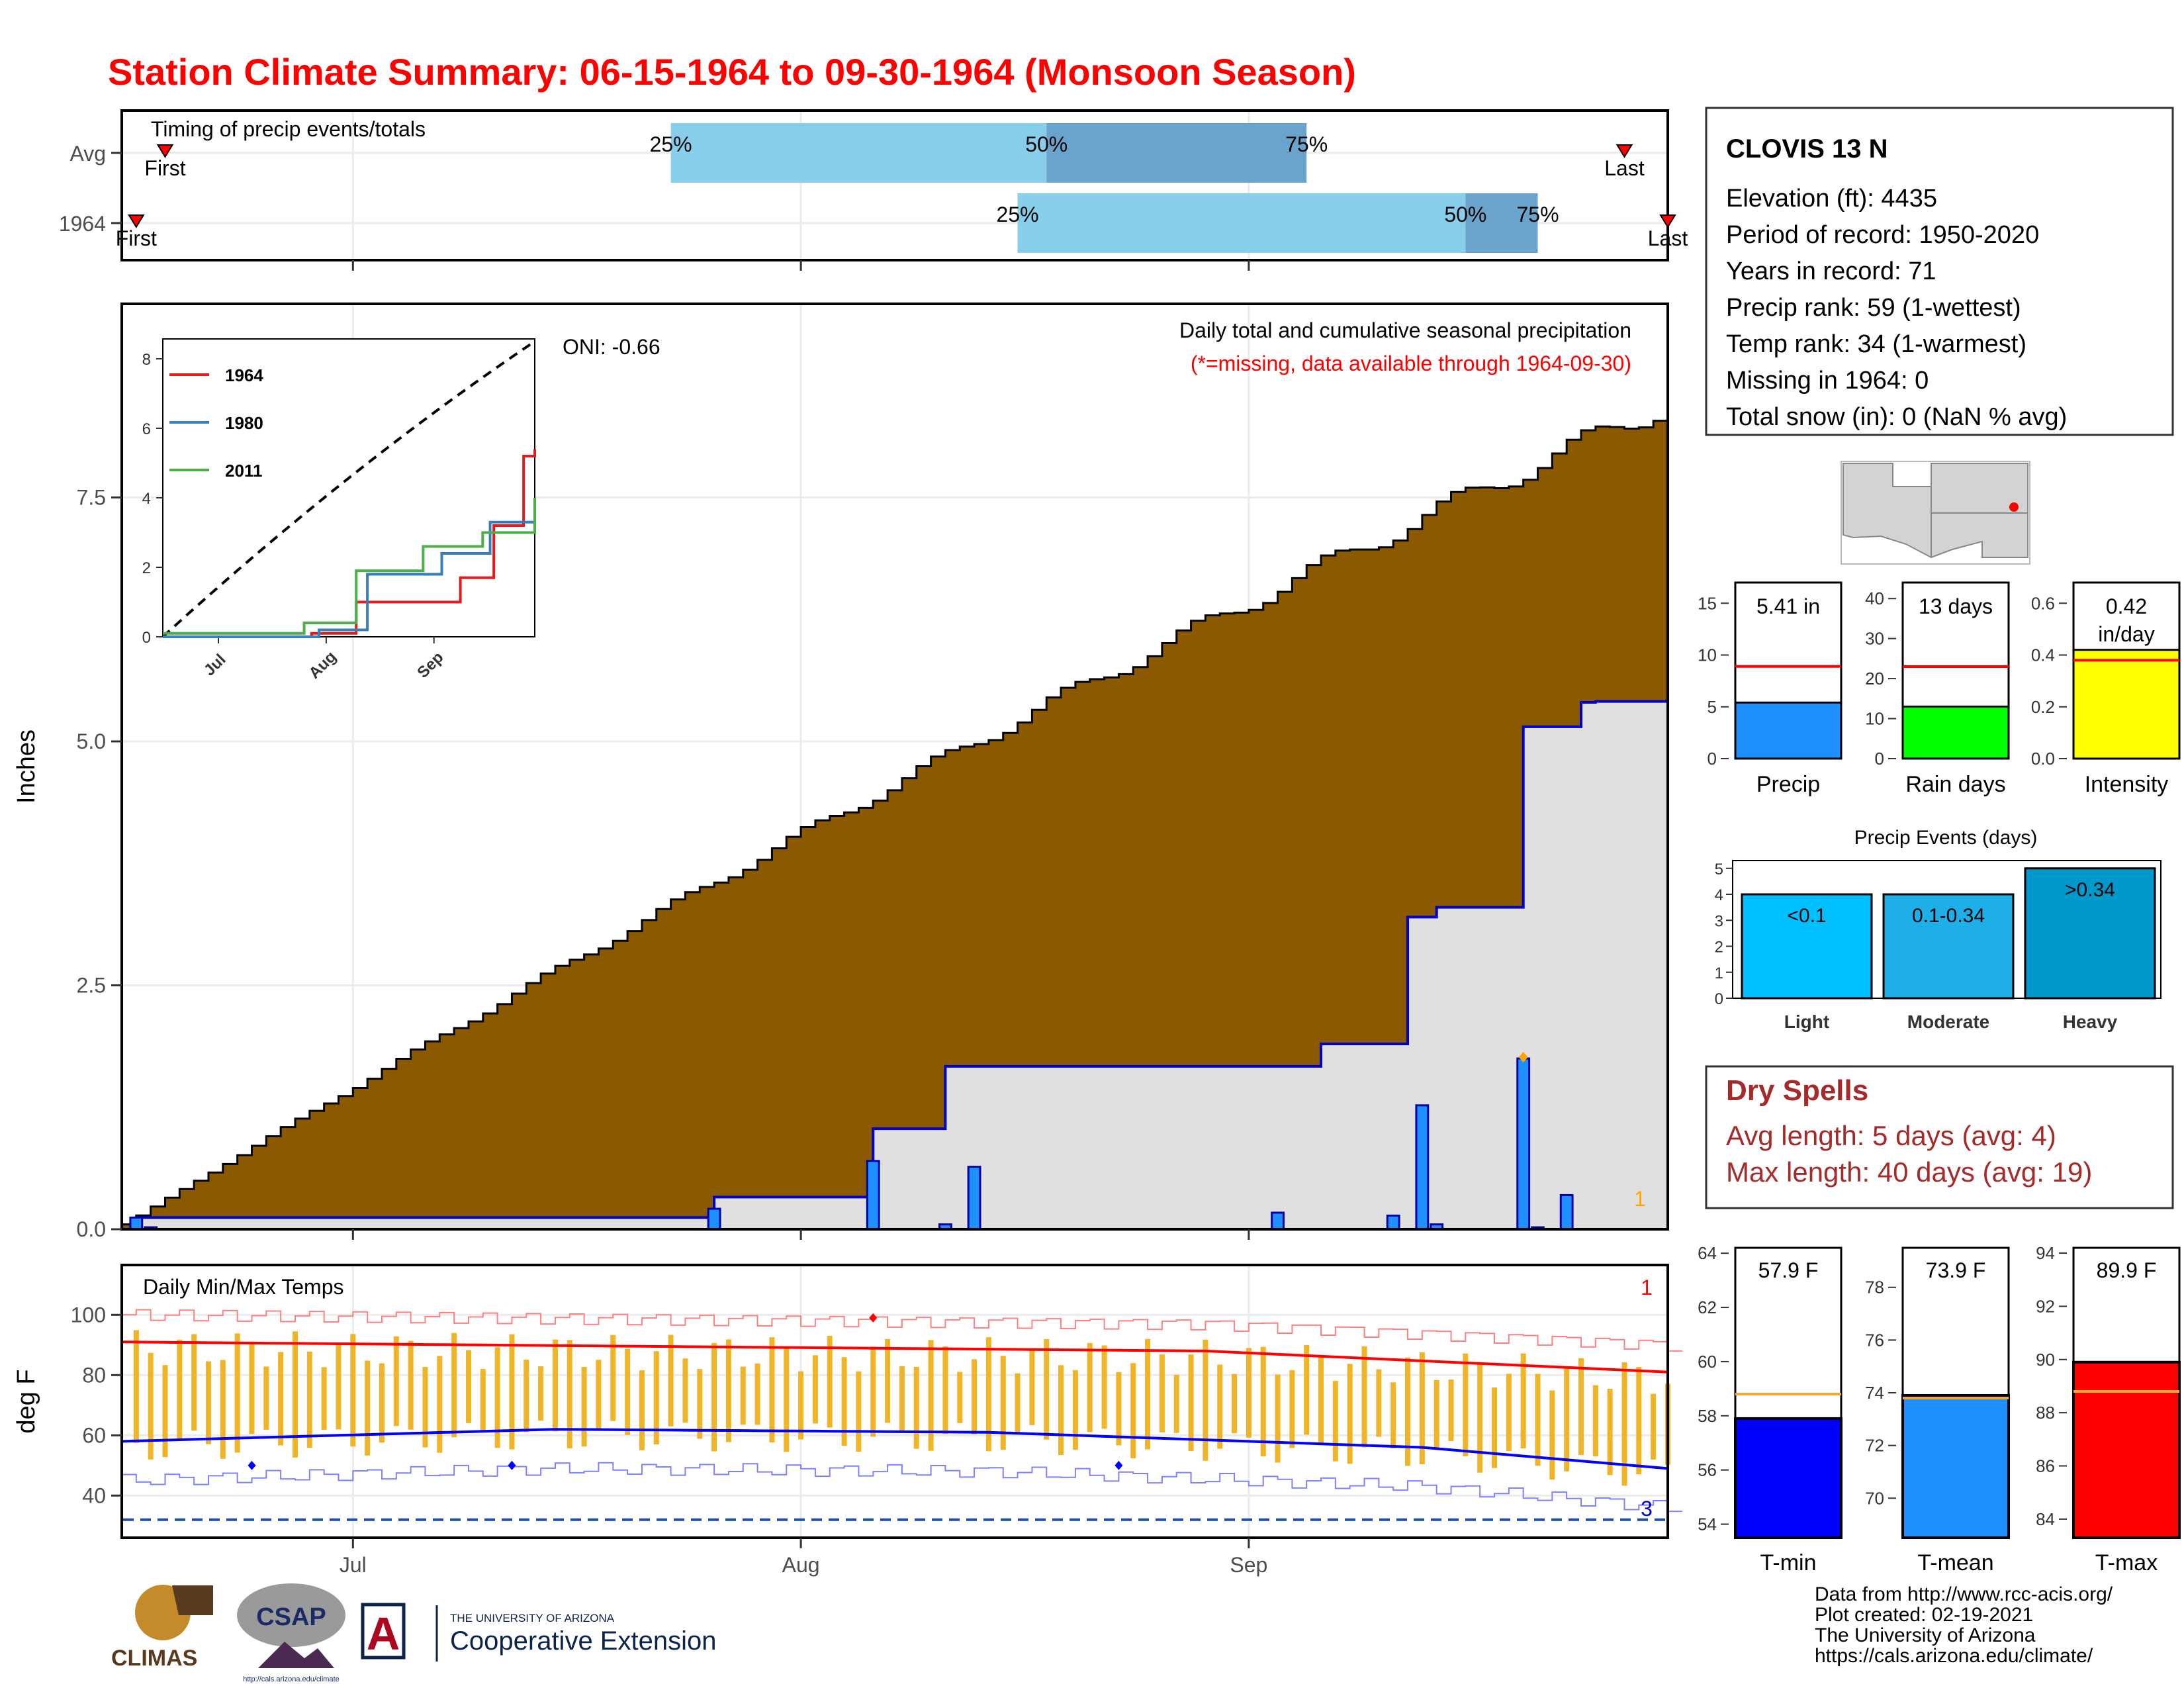 This screenshot has height=1688, width=2184. What do you see at coordinates (1897, 417) in the screenshot?
I see `station-snow: Total snow (in): 0 (NaN % avg)` at bounding box center [1897, 417].